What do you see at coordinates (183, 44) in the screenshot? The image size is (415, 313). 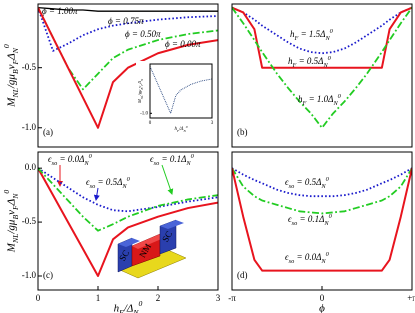 I see `series-label: ϕ = 0.00π` at bounding box center [183, 44].